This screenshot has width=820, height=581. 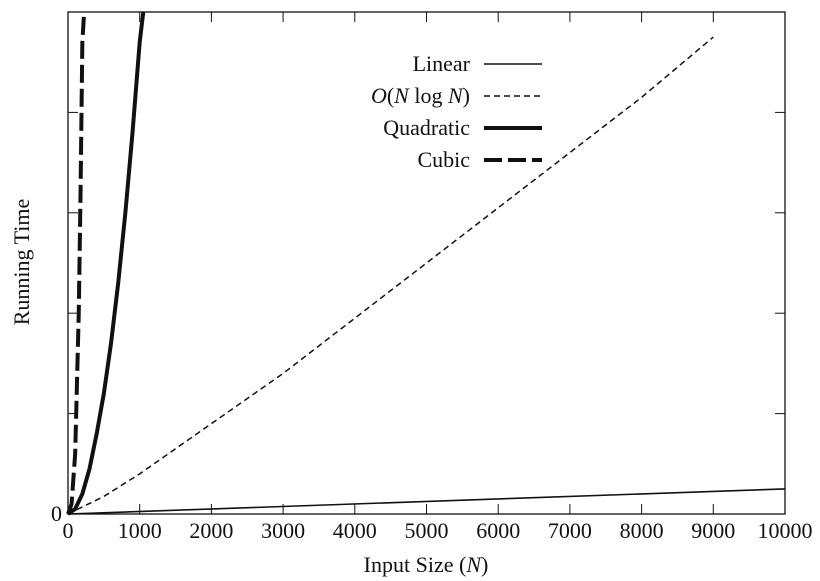 I want to click on legend-label-part: Quadratic, so click(x=426, y=127).